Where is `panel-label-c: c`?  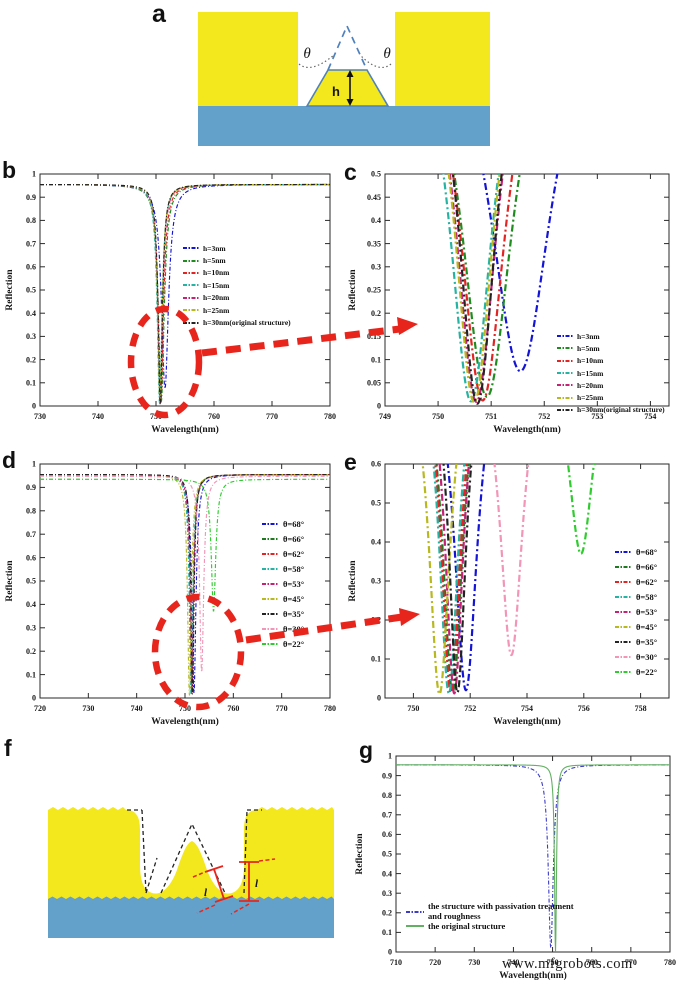
panel-label-c: c is located at coordinates (350, 172).